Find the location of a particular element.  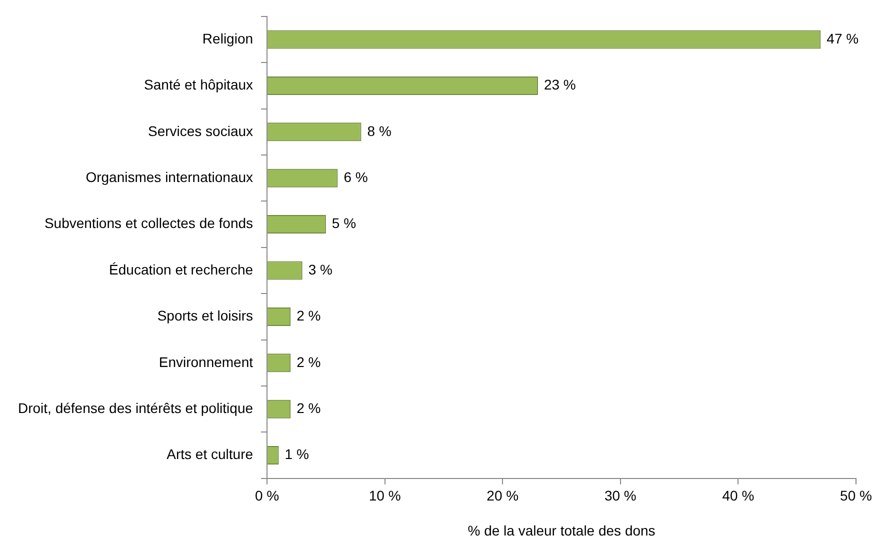

x-tick-label: 20 % is located at coordinates (502, 496).